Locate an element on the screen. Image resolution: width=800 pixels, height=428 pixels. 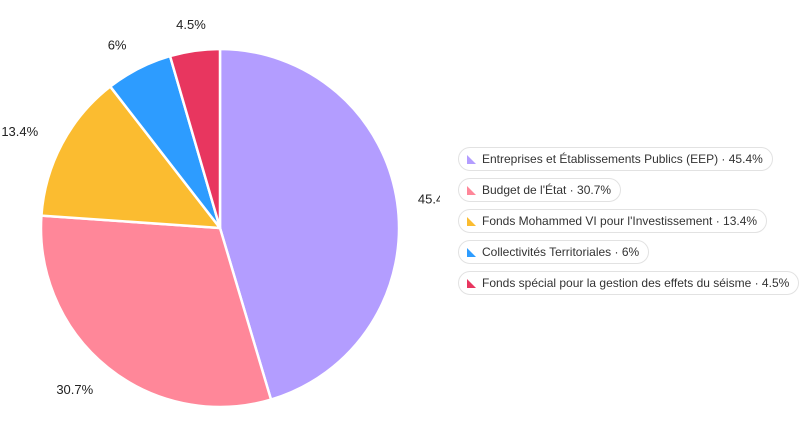
legend-item-collectivites: Collectivités Territoriales · 6% is located at coordinates (554, 252).